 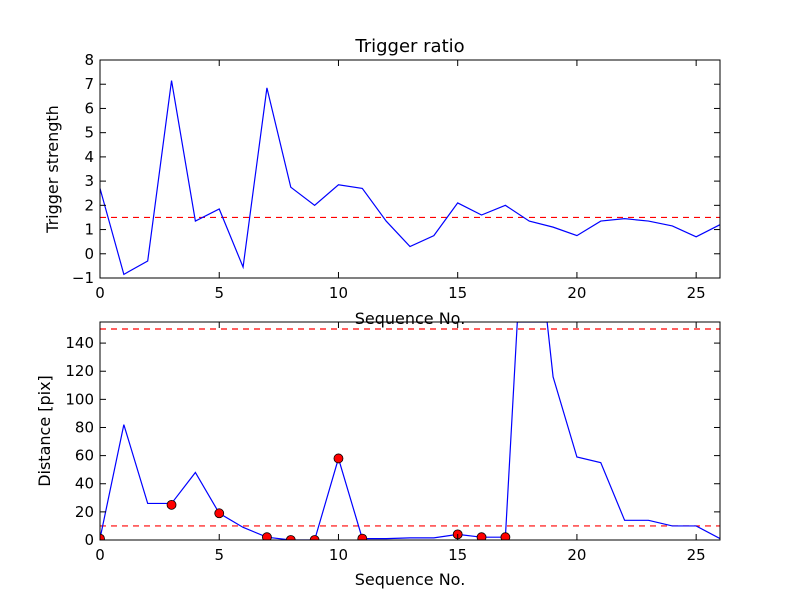 What do you see at coordinates (219, 293) in the screenshot?
I see `top-x-tick-label: 5` at bounding box center [219, 293].